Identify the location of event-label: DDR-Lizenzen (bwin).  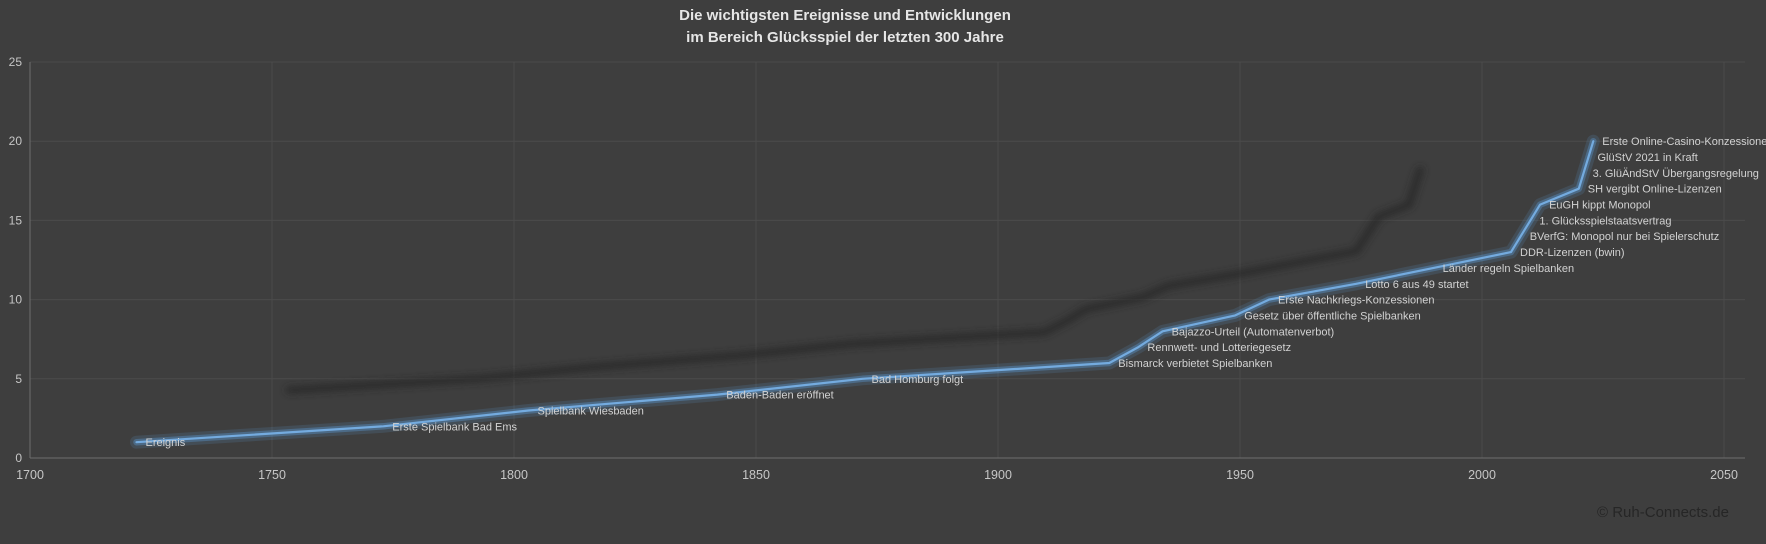
(1572, 253).